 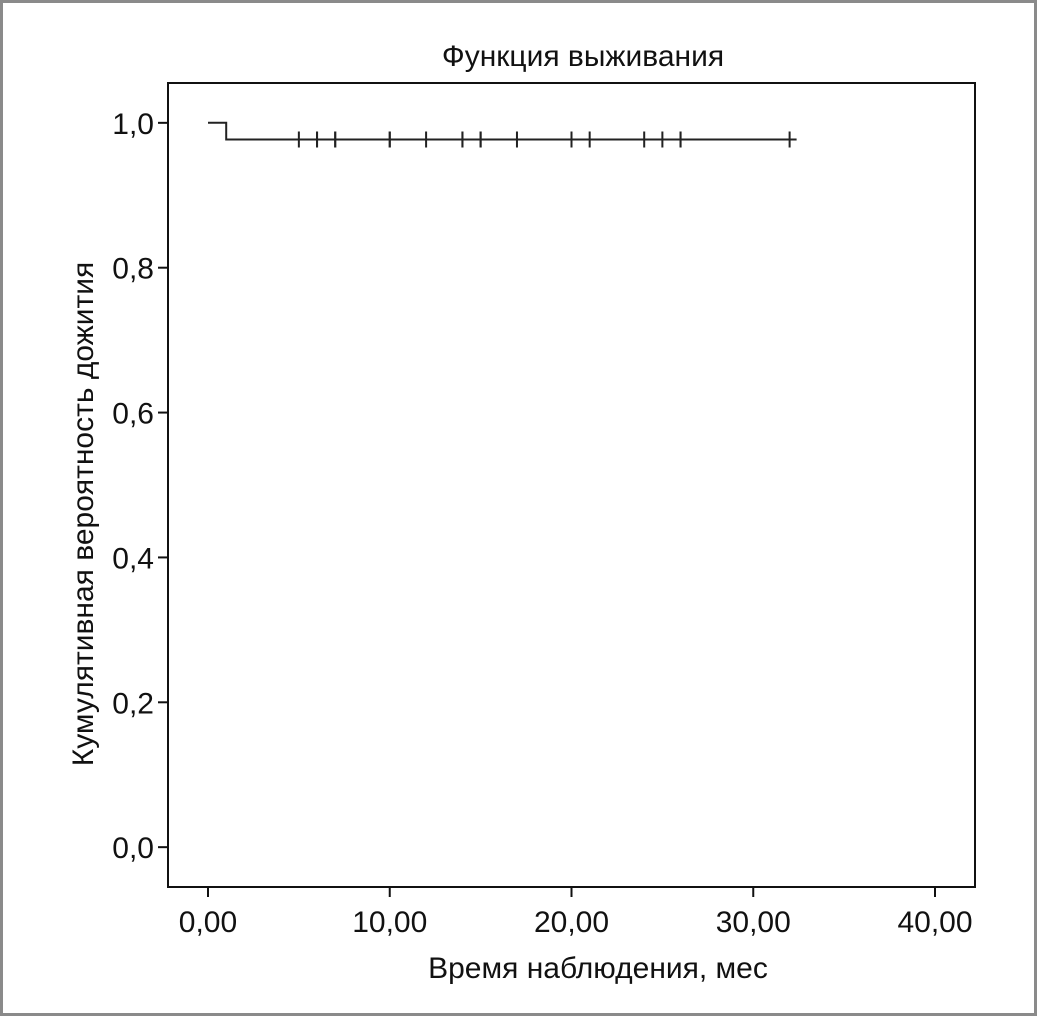 I want to click on y-axis: 0,0 0,2 0,4 0,6 0,8 1,0, so click(x=140, y=486).